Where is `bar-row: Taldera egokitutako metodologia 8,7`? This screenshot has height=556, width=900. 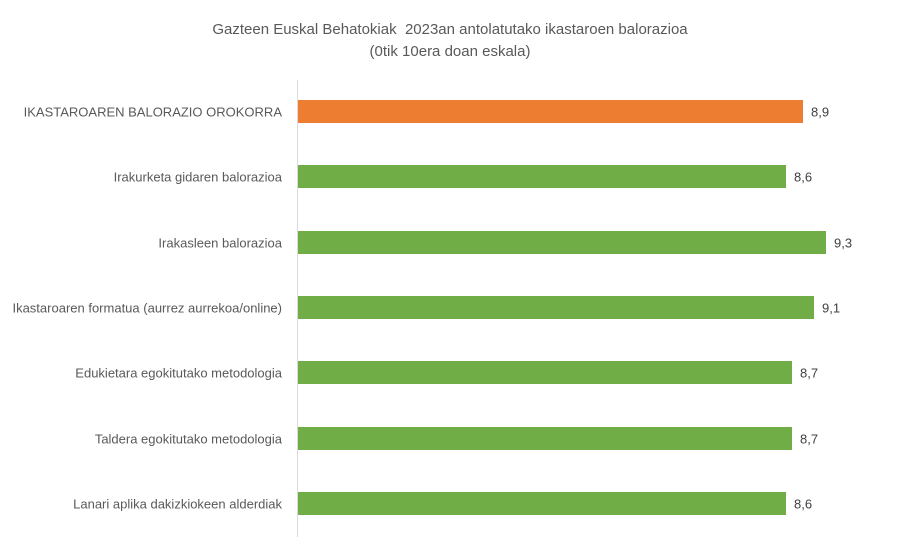 bar-row: Taldera egokitutako metodologia 8,7 is located at coordinates (450, 438).